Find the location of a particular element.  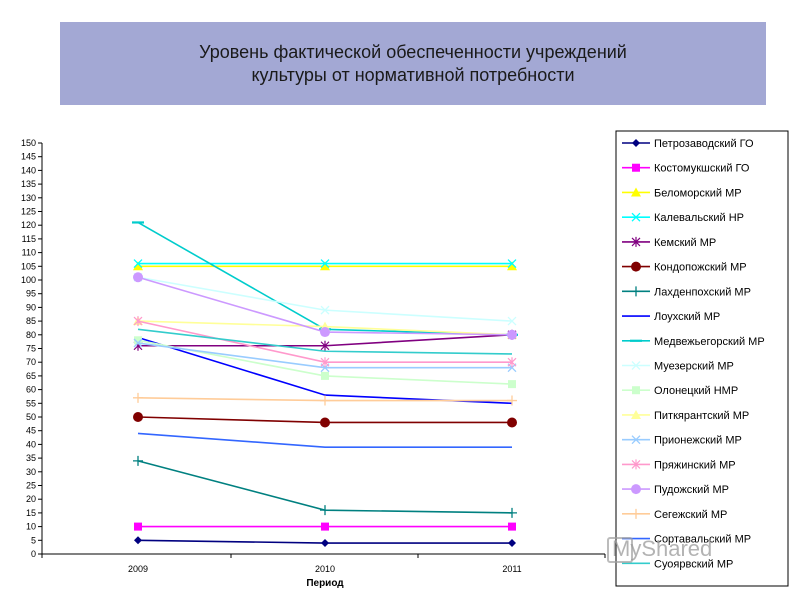

watermark-icon is located at coordinates (620, 550).